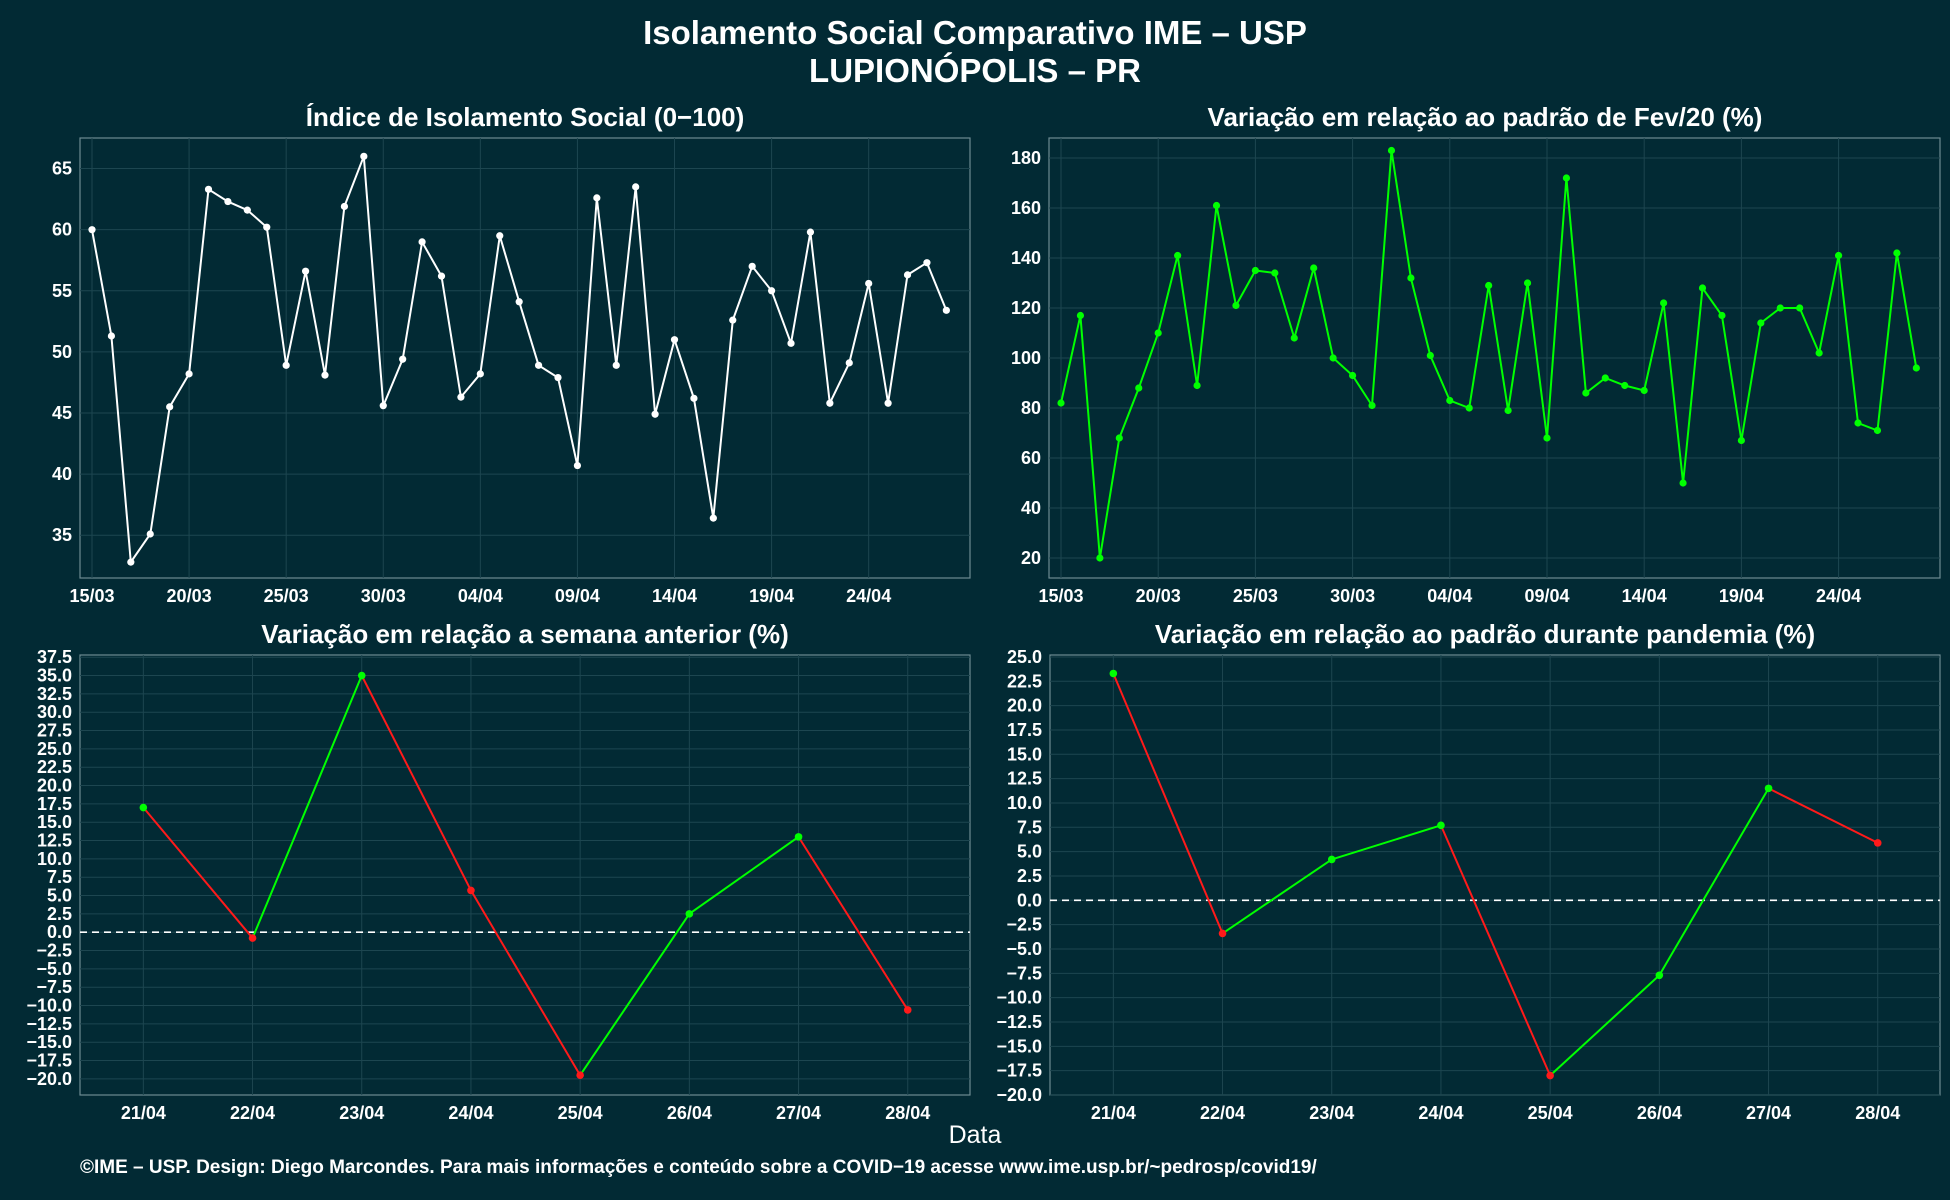 Image resolution: width=1950 pixels, height=1200 pixels. Describe the element at coordinates (49, 1006) in the screenshot. I see `y-tick-label: −10.0` at that location.